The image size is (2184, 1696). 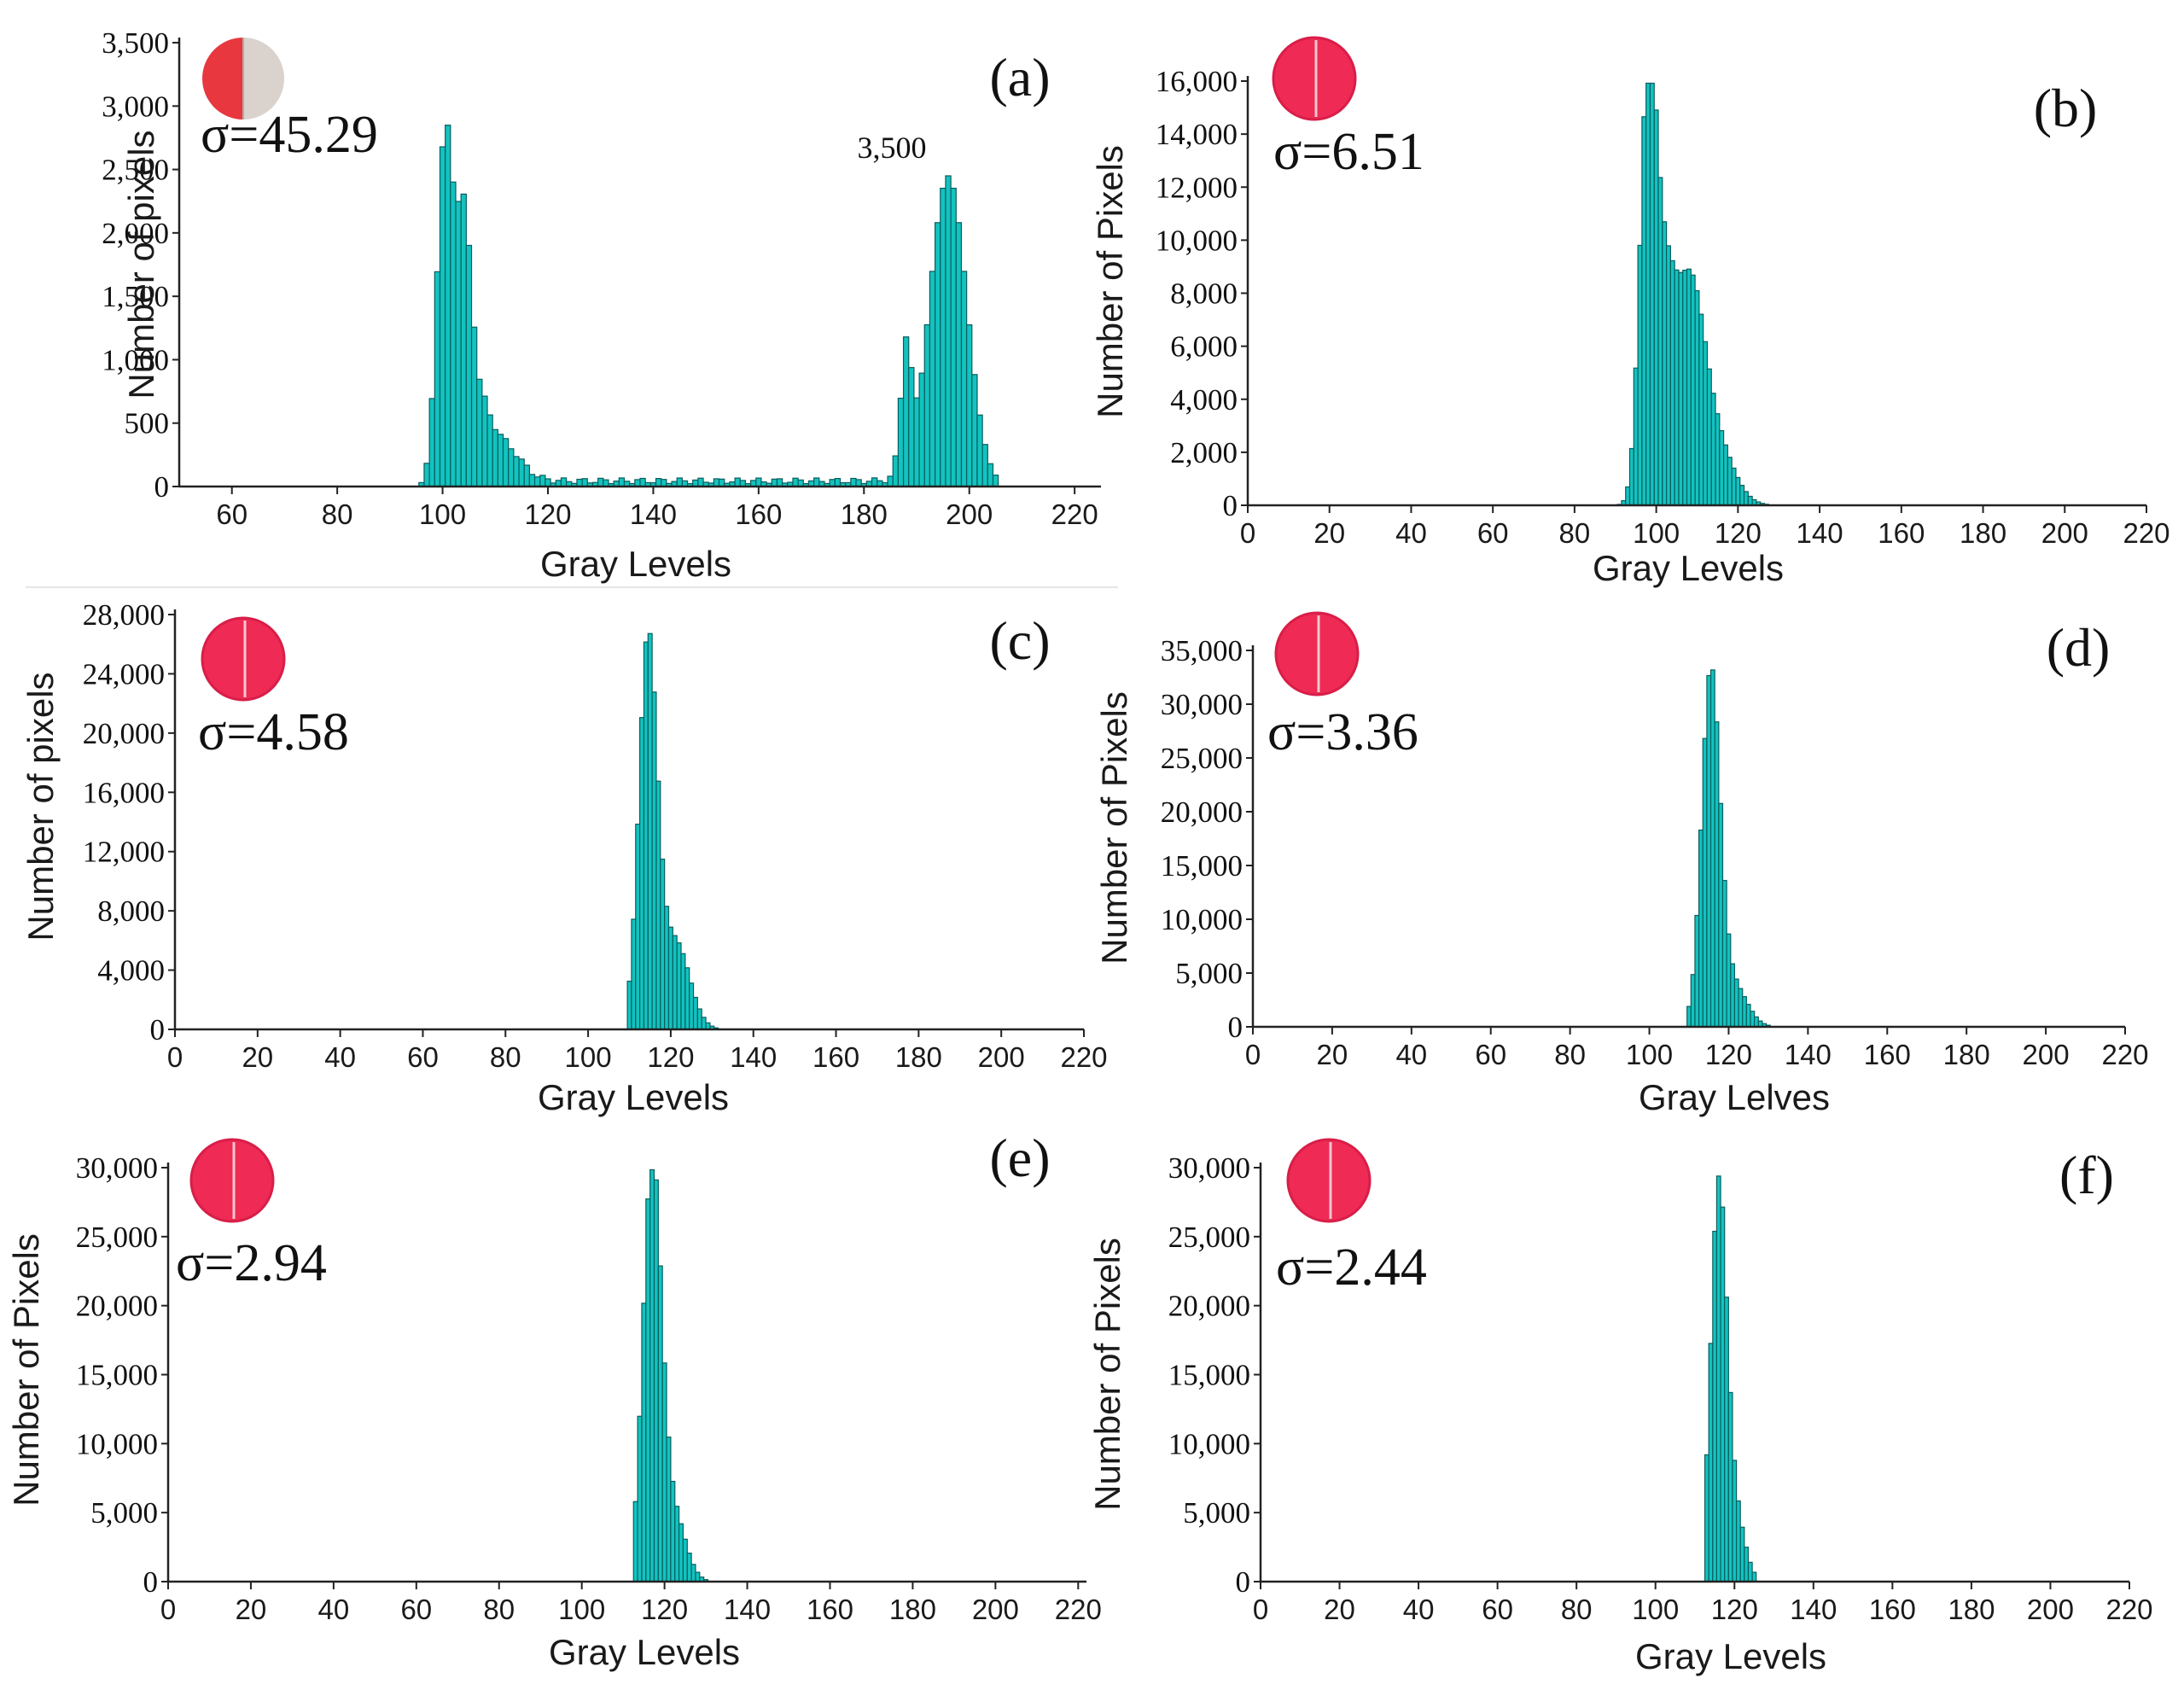 What do you see at coordinates (1209, 1168) in the screenshot?
I see `y-tick-label: 30,000` at bounding box center [1209, 1168].